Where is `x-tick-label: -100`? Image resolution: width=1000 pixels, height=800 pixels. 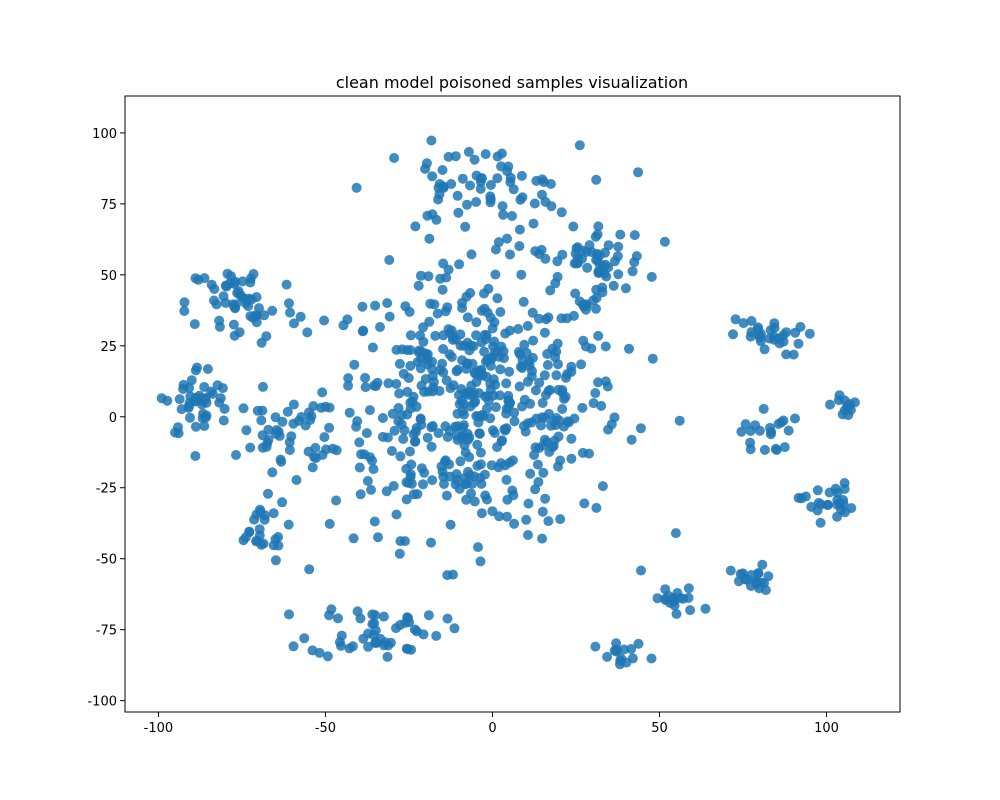
x-tick-label: -100 is located at coordinates (159, 728).